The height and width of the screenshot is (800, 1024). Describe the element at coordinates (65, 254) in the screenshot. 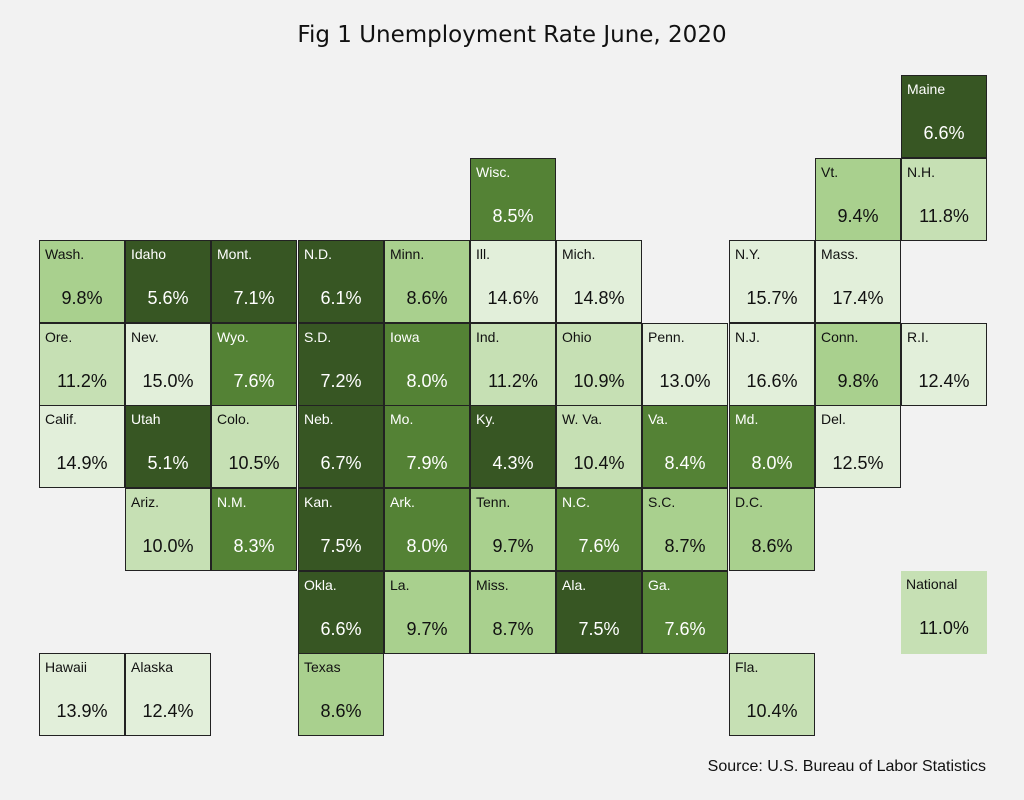

I see `state-label: Wash.` at that location.